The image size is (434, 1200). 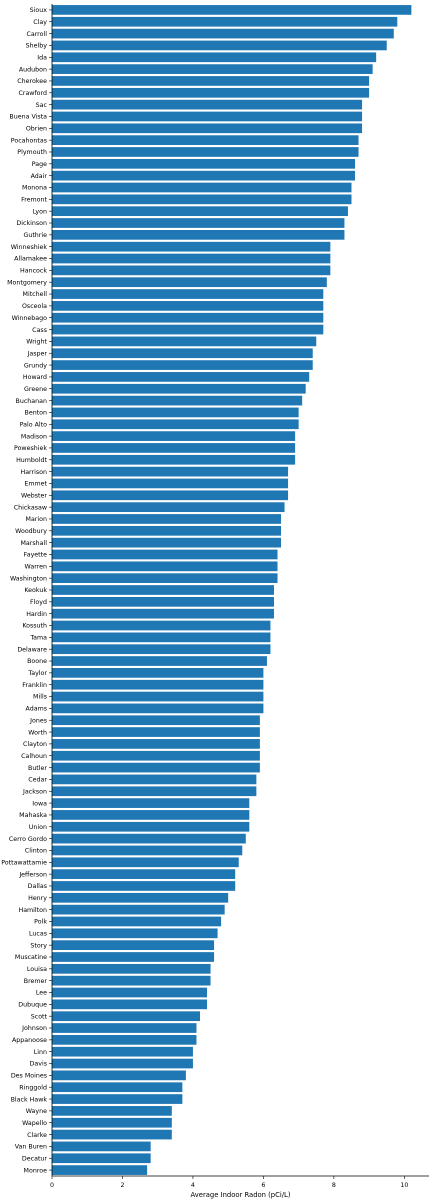 I want to click on bar-crawford, so click(x=211, y=92).